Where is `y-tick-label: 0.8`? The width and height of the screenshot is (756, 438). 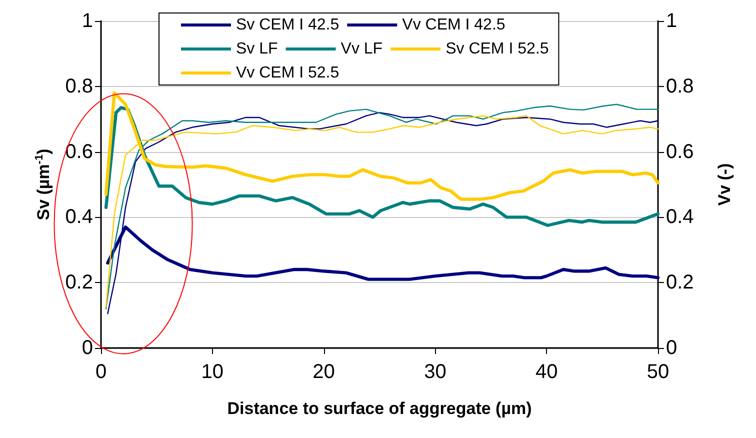 y-tick-label: 0.8 is located at coordinates (79, 86).